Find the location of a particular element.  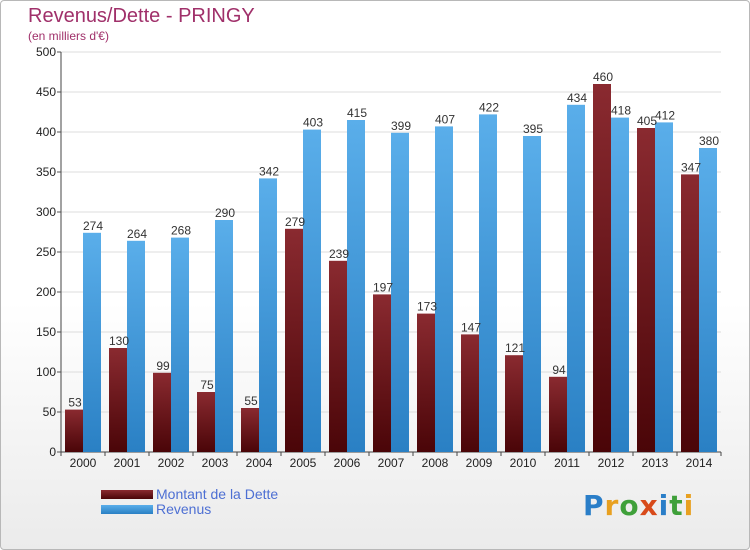

x-tick-label: 2007 is located at coordinates (391, 463).